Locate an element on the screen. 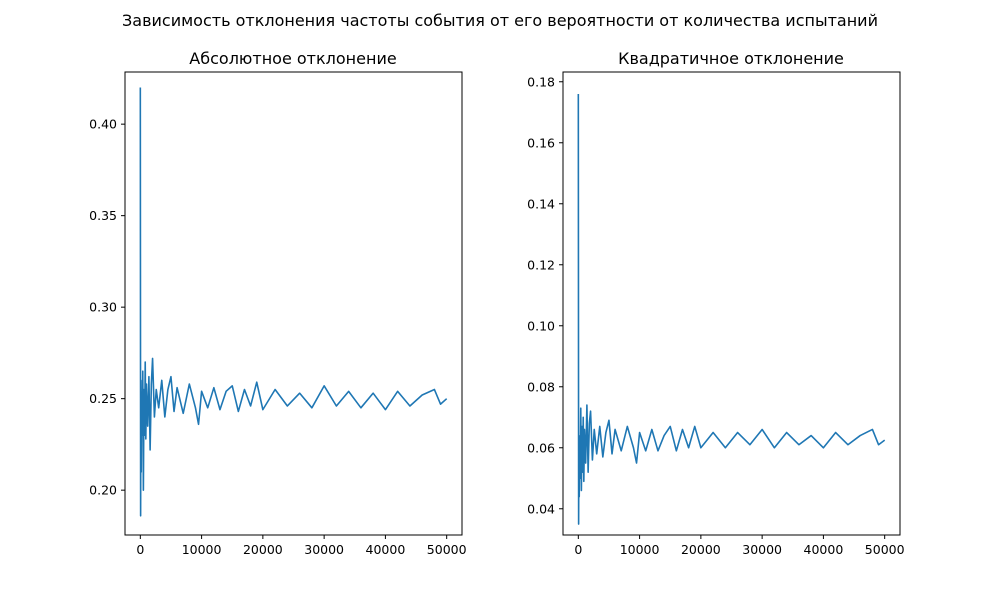 The image size is (1000, 600). sq-deviation-title: Квадратичное отклонение is located at coordinates (731, 58).